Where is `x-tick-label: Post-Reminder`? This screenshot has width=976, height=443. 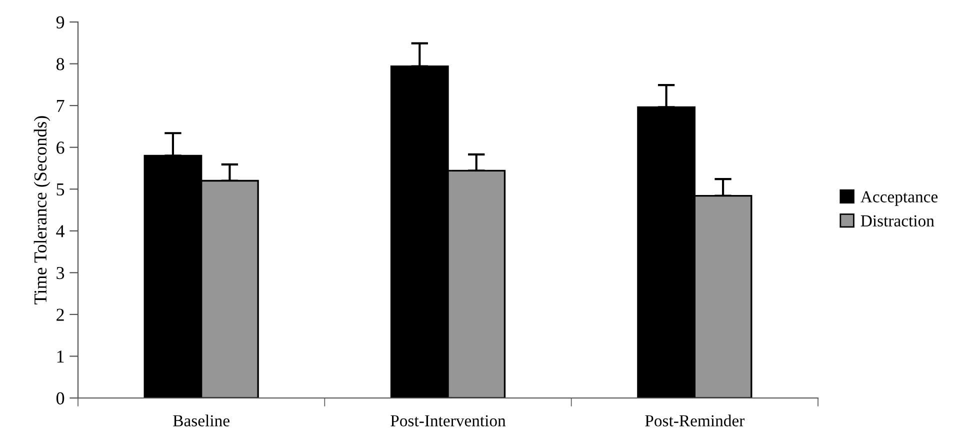 x-tick-label: Post-Reminder is located at coordinates (695, 420).